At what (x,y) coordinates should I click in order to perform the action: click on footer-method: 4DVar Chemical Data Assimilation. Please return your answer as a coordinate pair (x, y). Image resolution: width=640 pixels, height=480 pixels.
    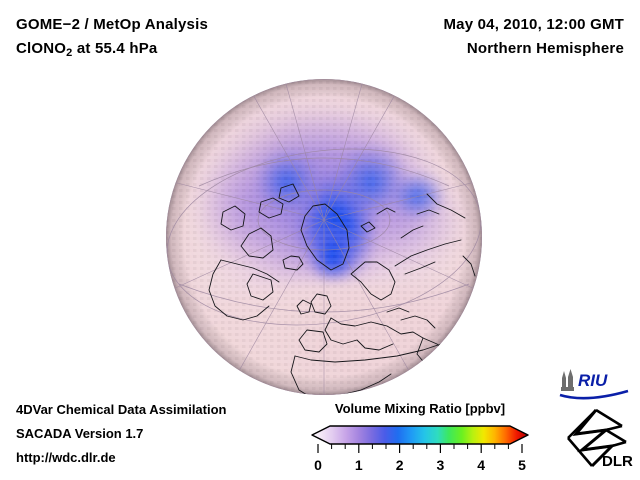
    Looking at the image, I should click on (121, 409).